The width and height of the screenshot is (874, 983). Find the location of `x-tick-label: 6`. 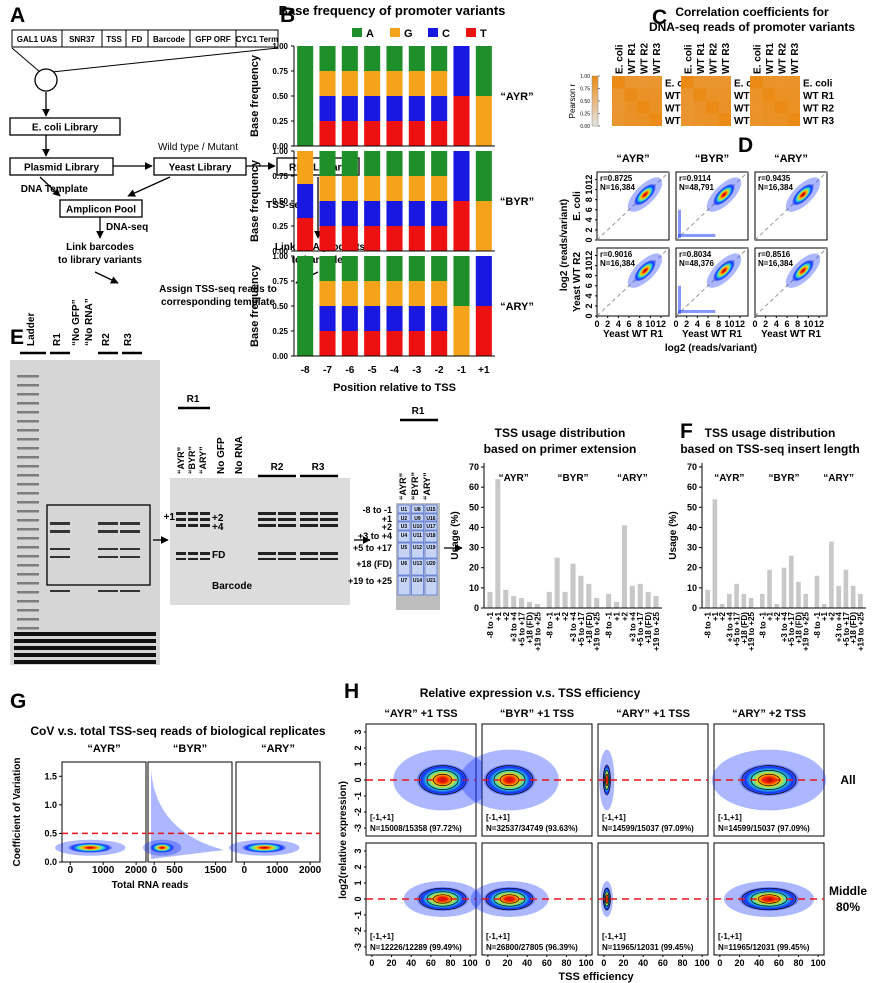

x-tick-label: 6 is located at coordinates (628, 324).